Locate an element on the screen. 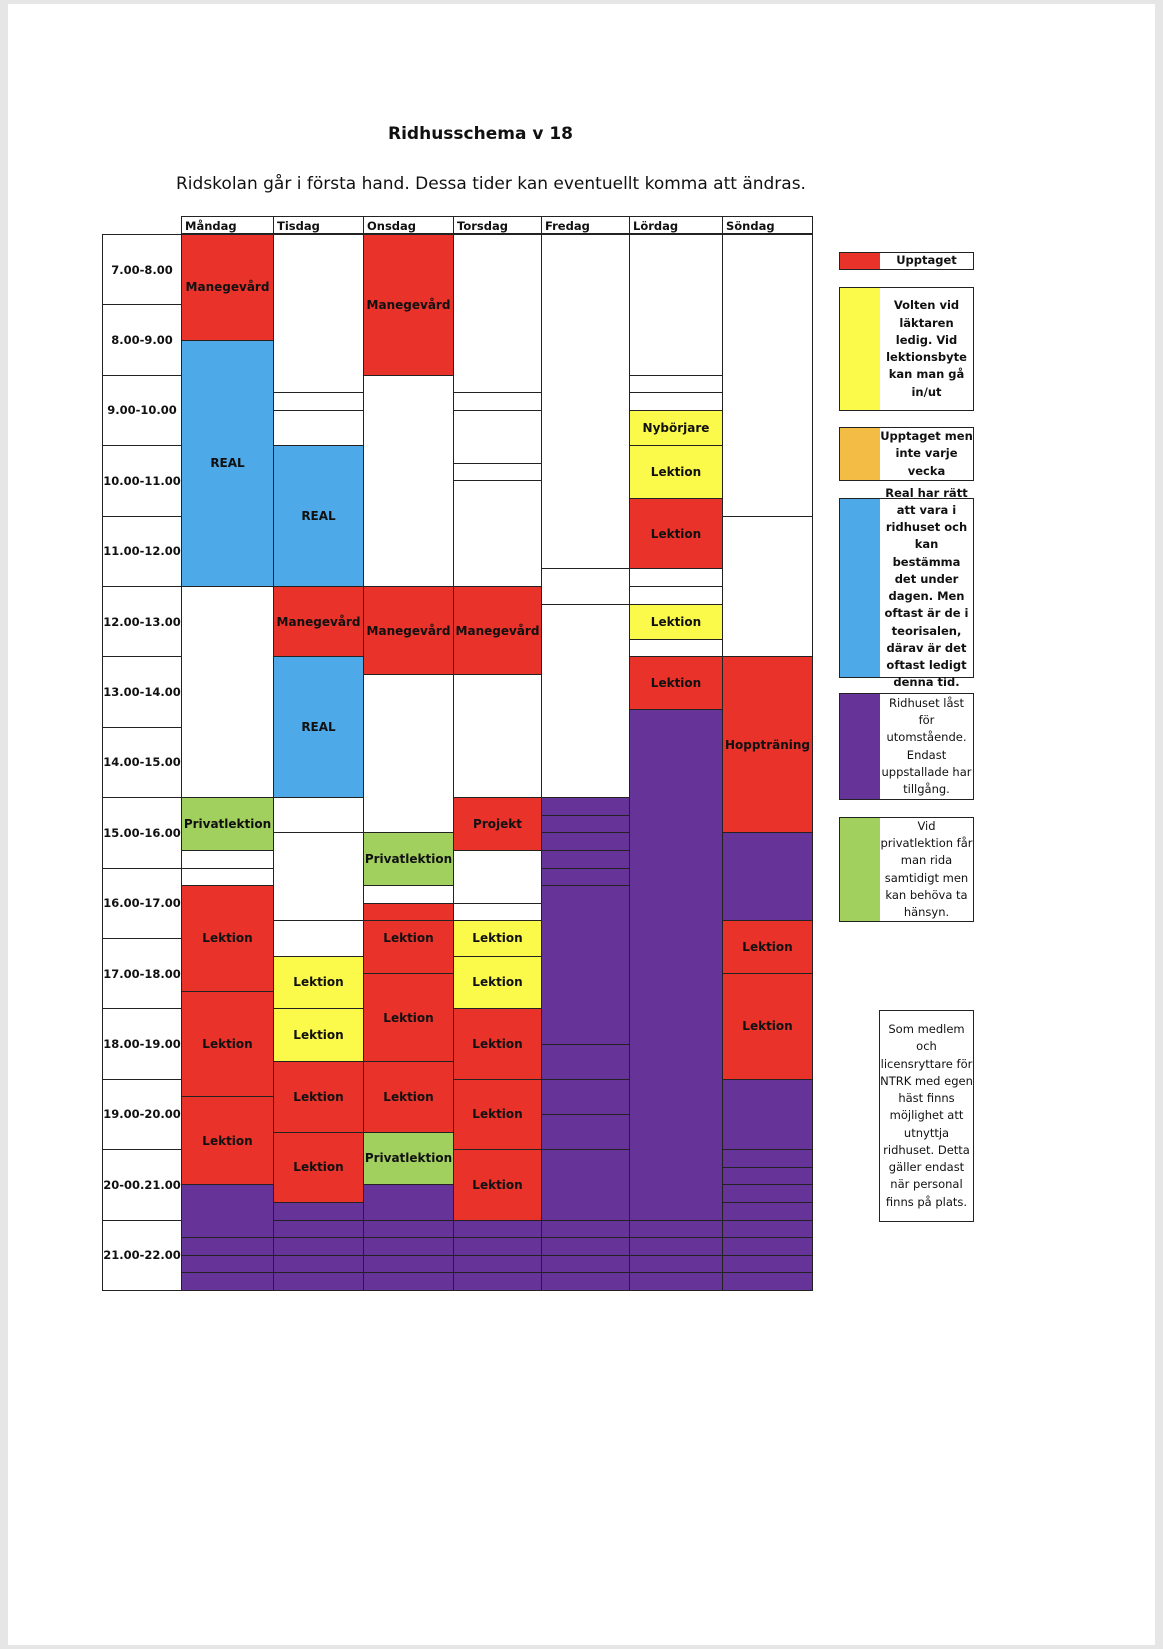  schedule-block: REAL is located at coordinates (227, 463).